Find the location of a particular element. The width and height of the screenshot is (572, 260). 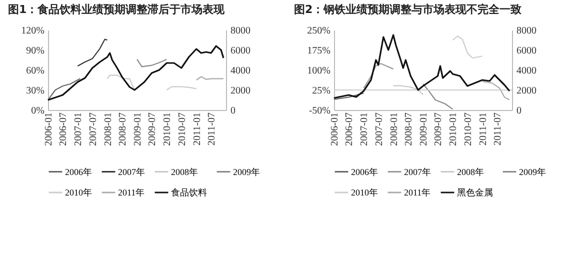

y-tick-label: 100% is located at coordinates (318, 71).